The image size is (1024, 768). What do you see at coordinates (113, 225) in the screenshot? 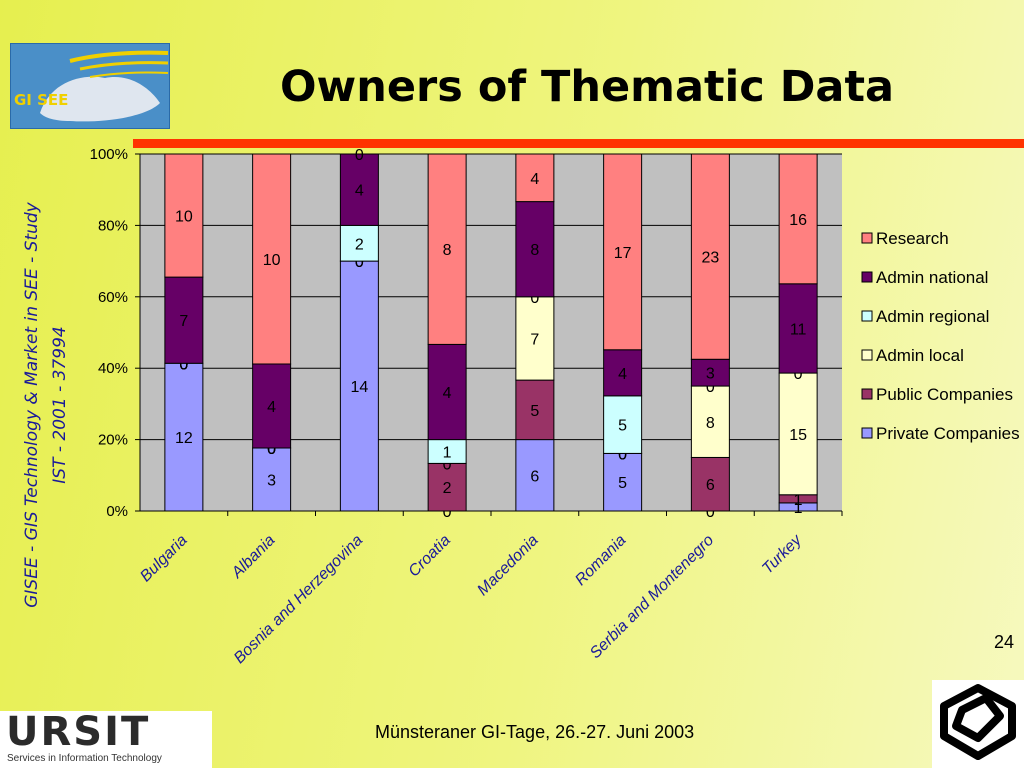
I see `y-tick-label: 80%` at bounding box center [113, 225].